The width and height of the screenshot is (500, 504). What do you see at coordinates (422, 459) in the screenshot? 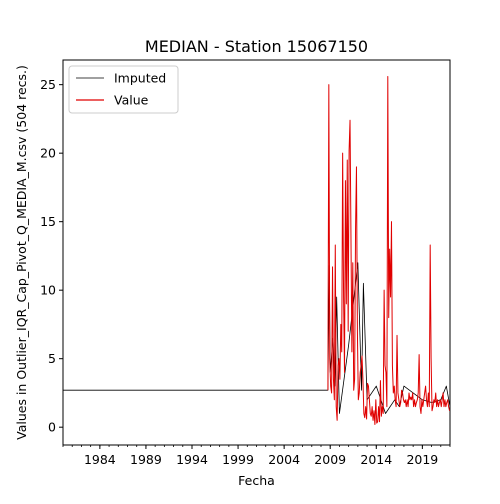
I see `x-tick-label: 2019` at bounding box center [422, 459].